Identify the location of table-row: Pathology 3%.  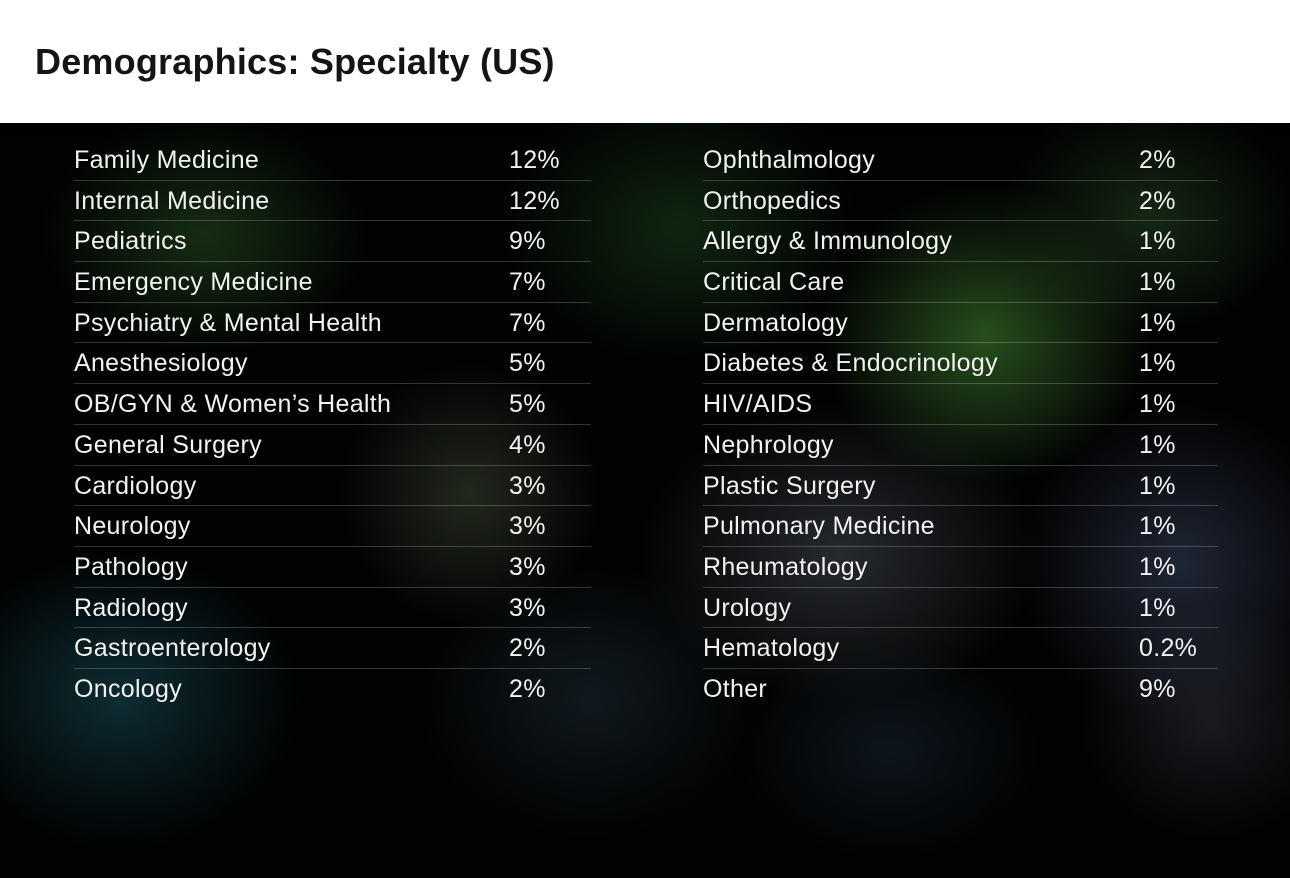
(332, 567).